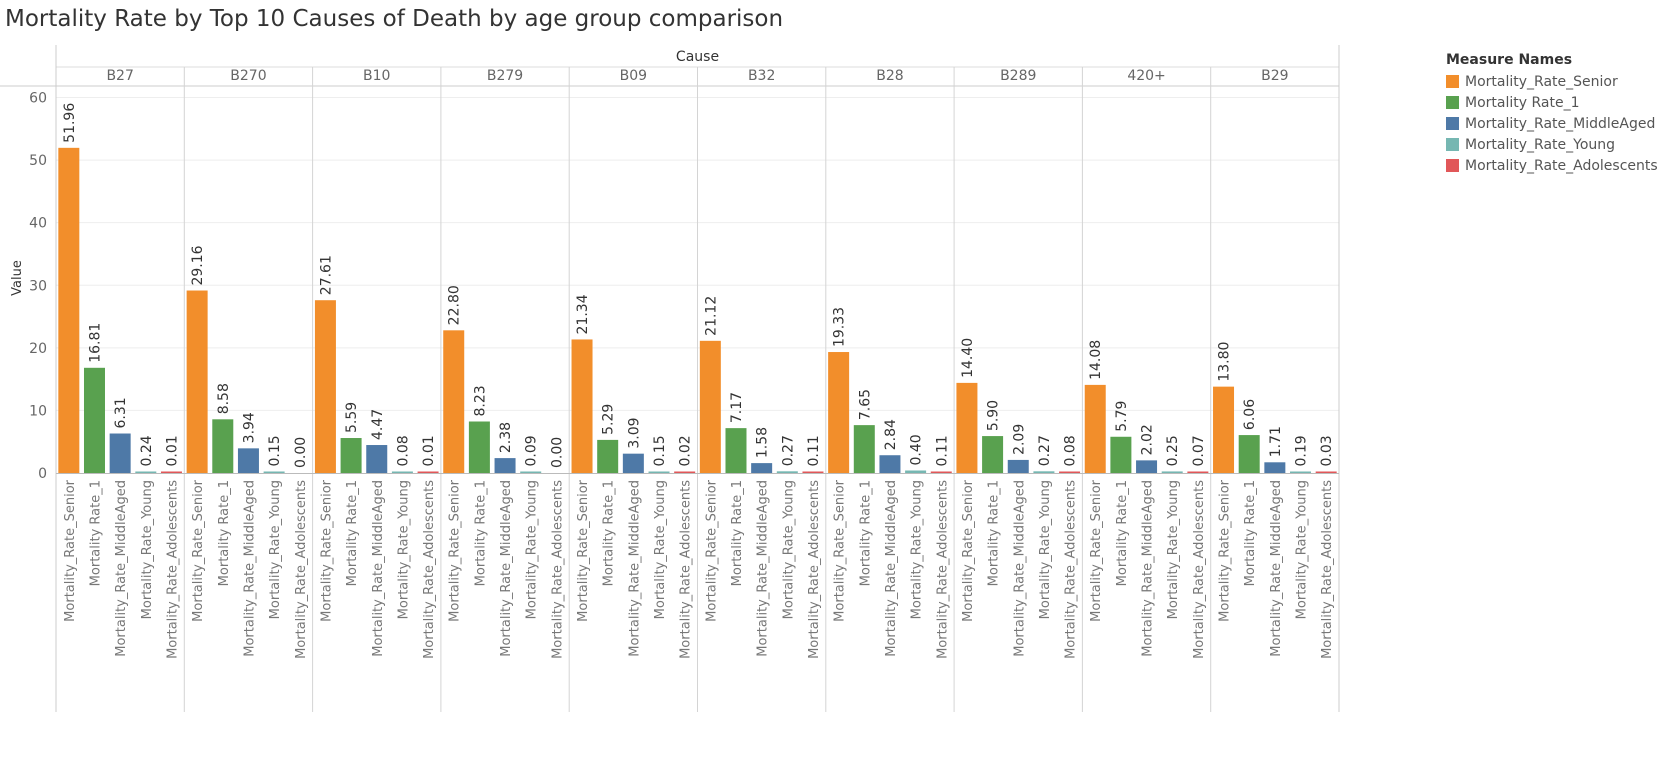 This screenshot has width=1675, height=761. What do you see at coordinates (38, 161) in the screenshot?
I see `y-tick-label: 50` at bounding box center [38, 161].